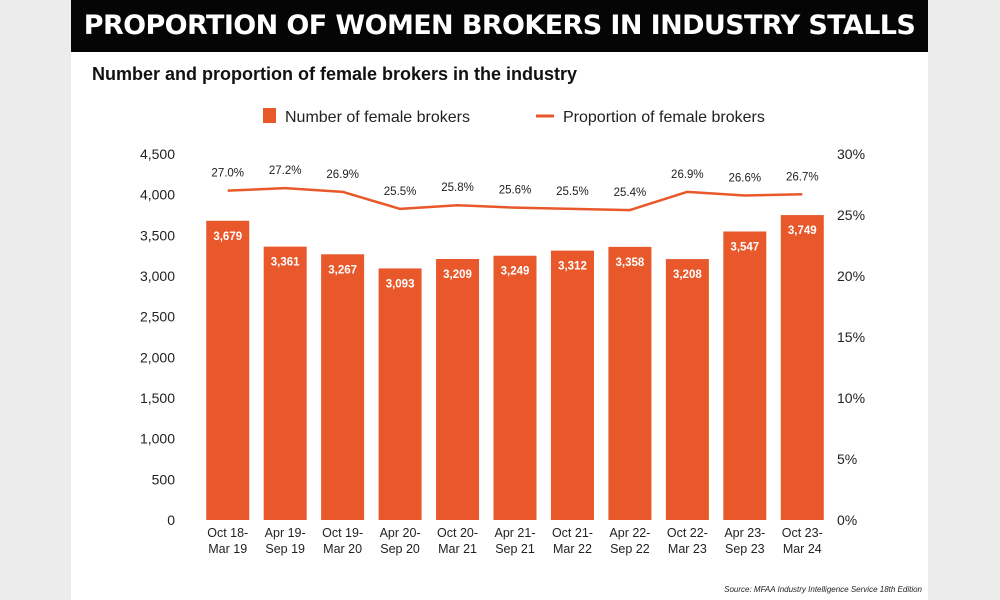 The width and height of the screenshot is (1000, 600). What do you see at coordinates (164, 479) in the screenshot?
I see `y-left-tick-label: 500` at bounding box center [164, 479].